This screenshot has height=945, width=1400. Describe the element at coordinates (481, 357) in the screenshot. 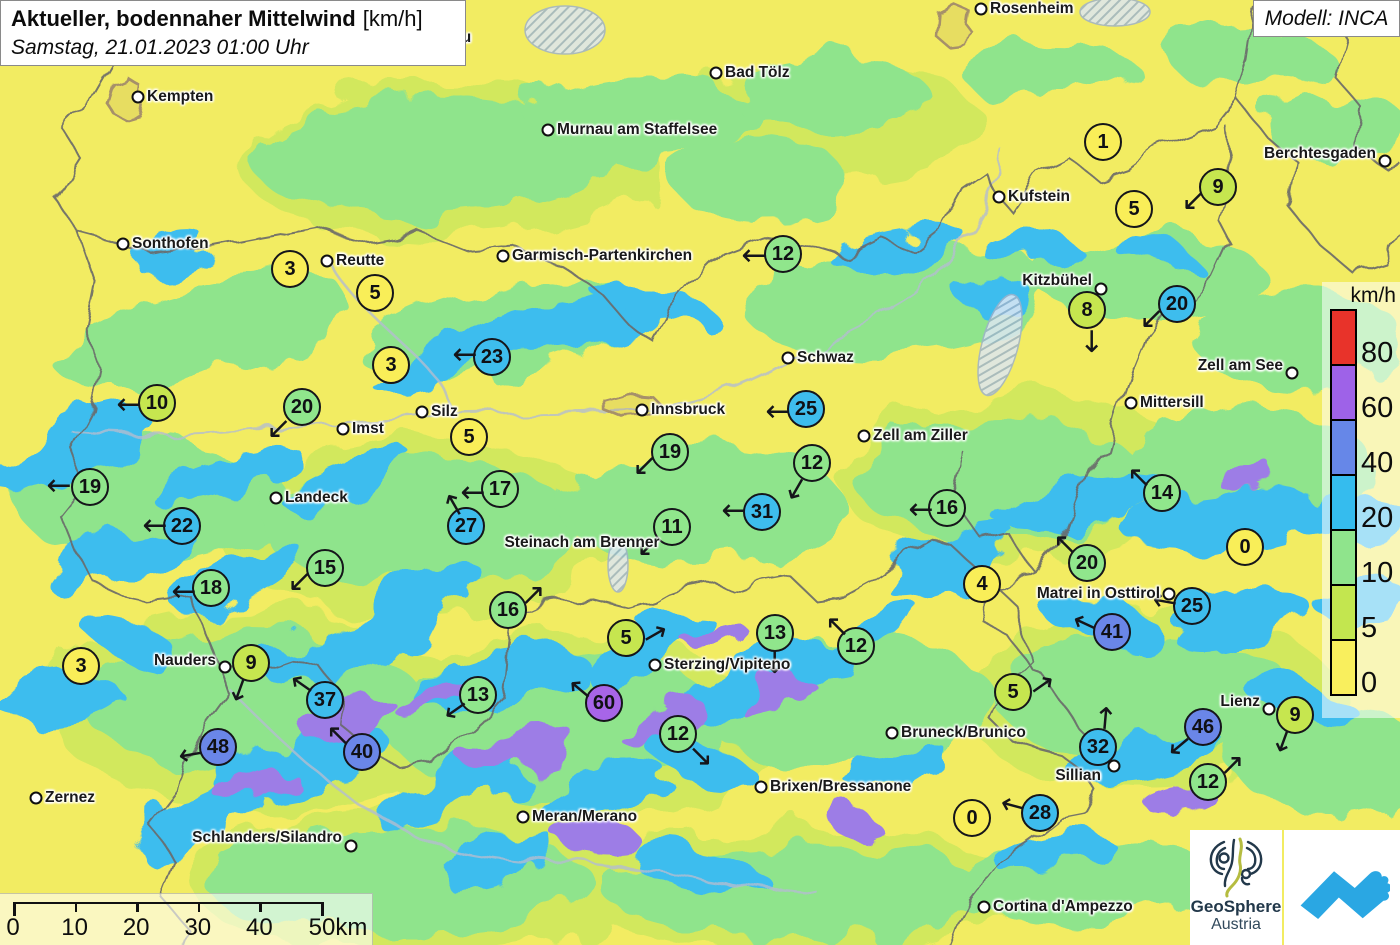

I see `wind-marker: 23 ←` at that location.